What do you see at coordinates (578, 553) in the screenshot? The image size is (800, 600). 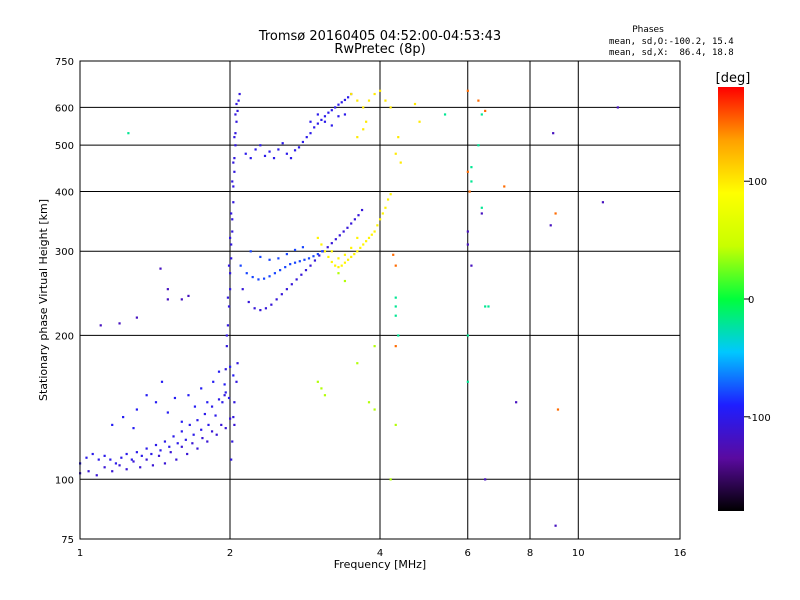 I see `x-tick-label: 10` at bounding box center [578, 553].